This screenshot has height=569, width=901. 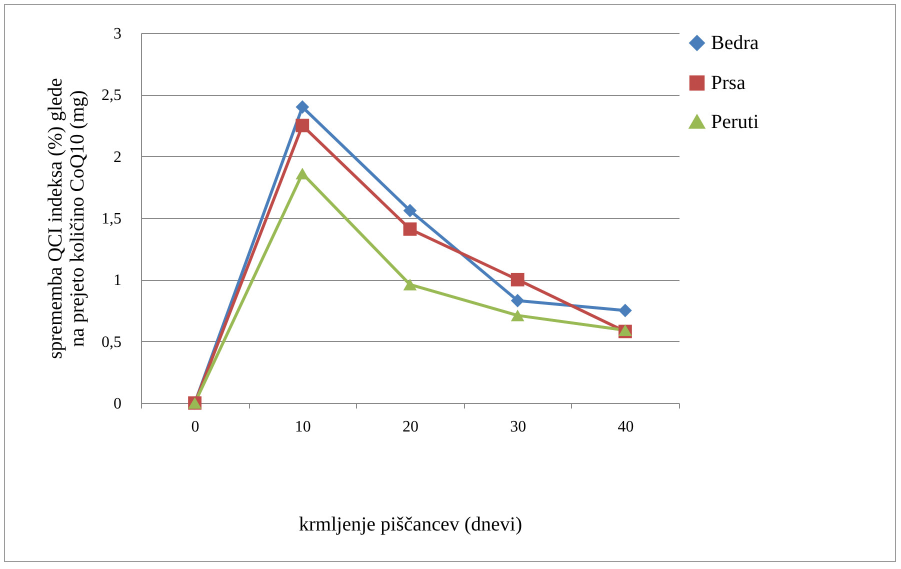 I want to click on x-tick-label: 30, so click(x=518, y=427).